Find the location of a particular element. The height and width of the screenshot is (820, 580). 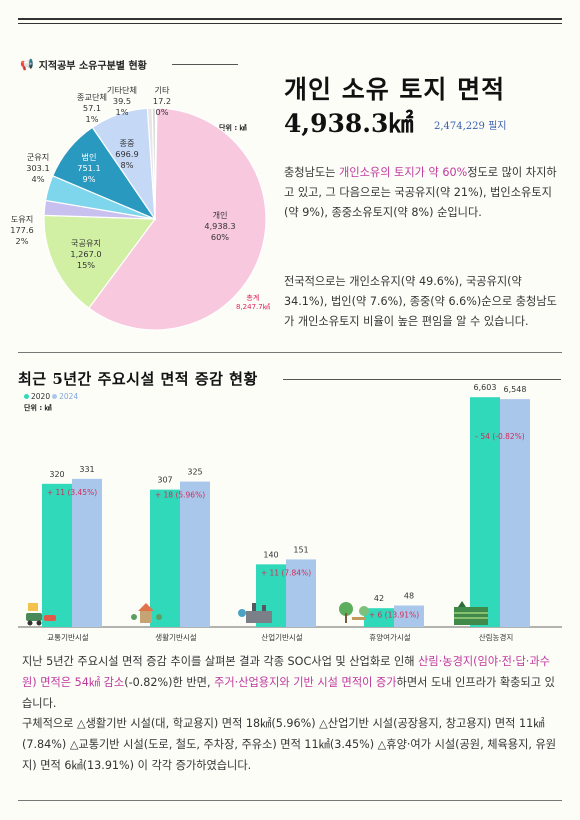

pie-total-value: 8,247.7㎢ is located at coordinates (253, 307).